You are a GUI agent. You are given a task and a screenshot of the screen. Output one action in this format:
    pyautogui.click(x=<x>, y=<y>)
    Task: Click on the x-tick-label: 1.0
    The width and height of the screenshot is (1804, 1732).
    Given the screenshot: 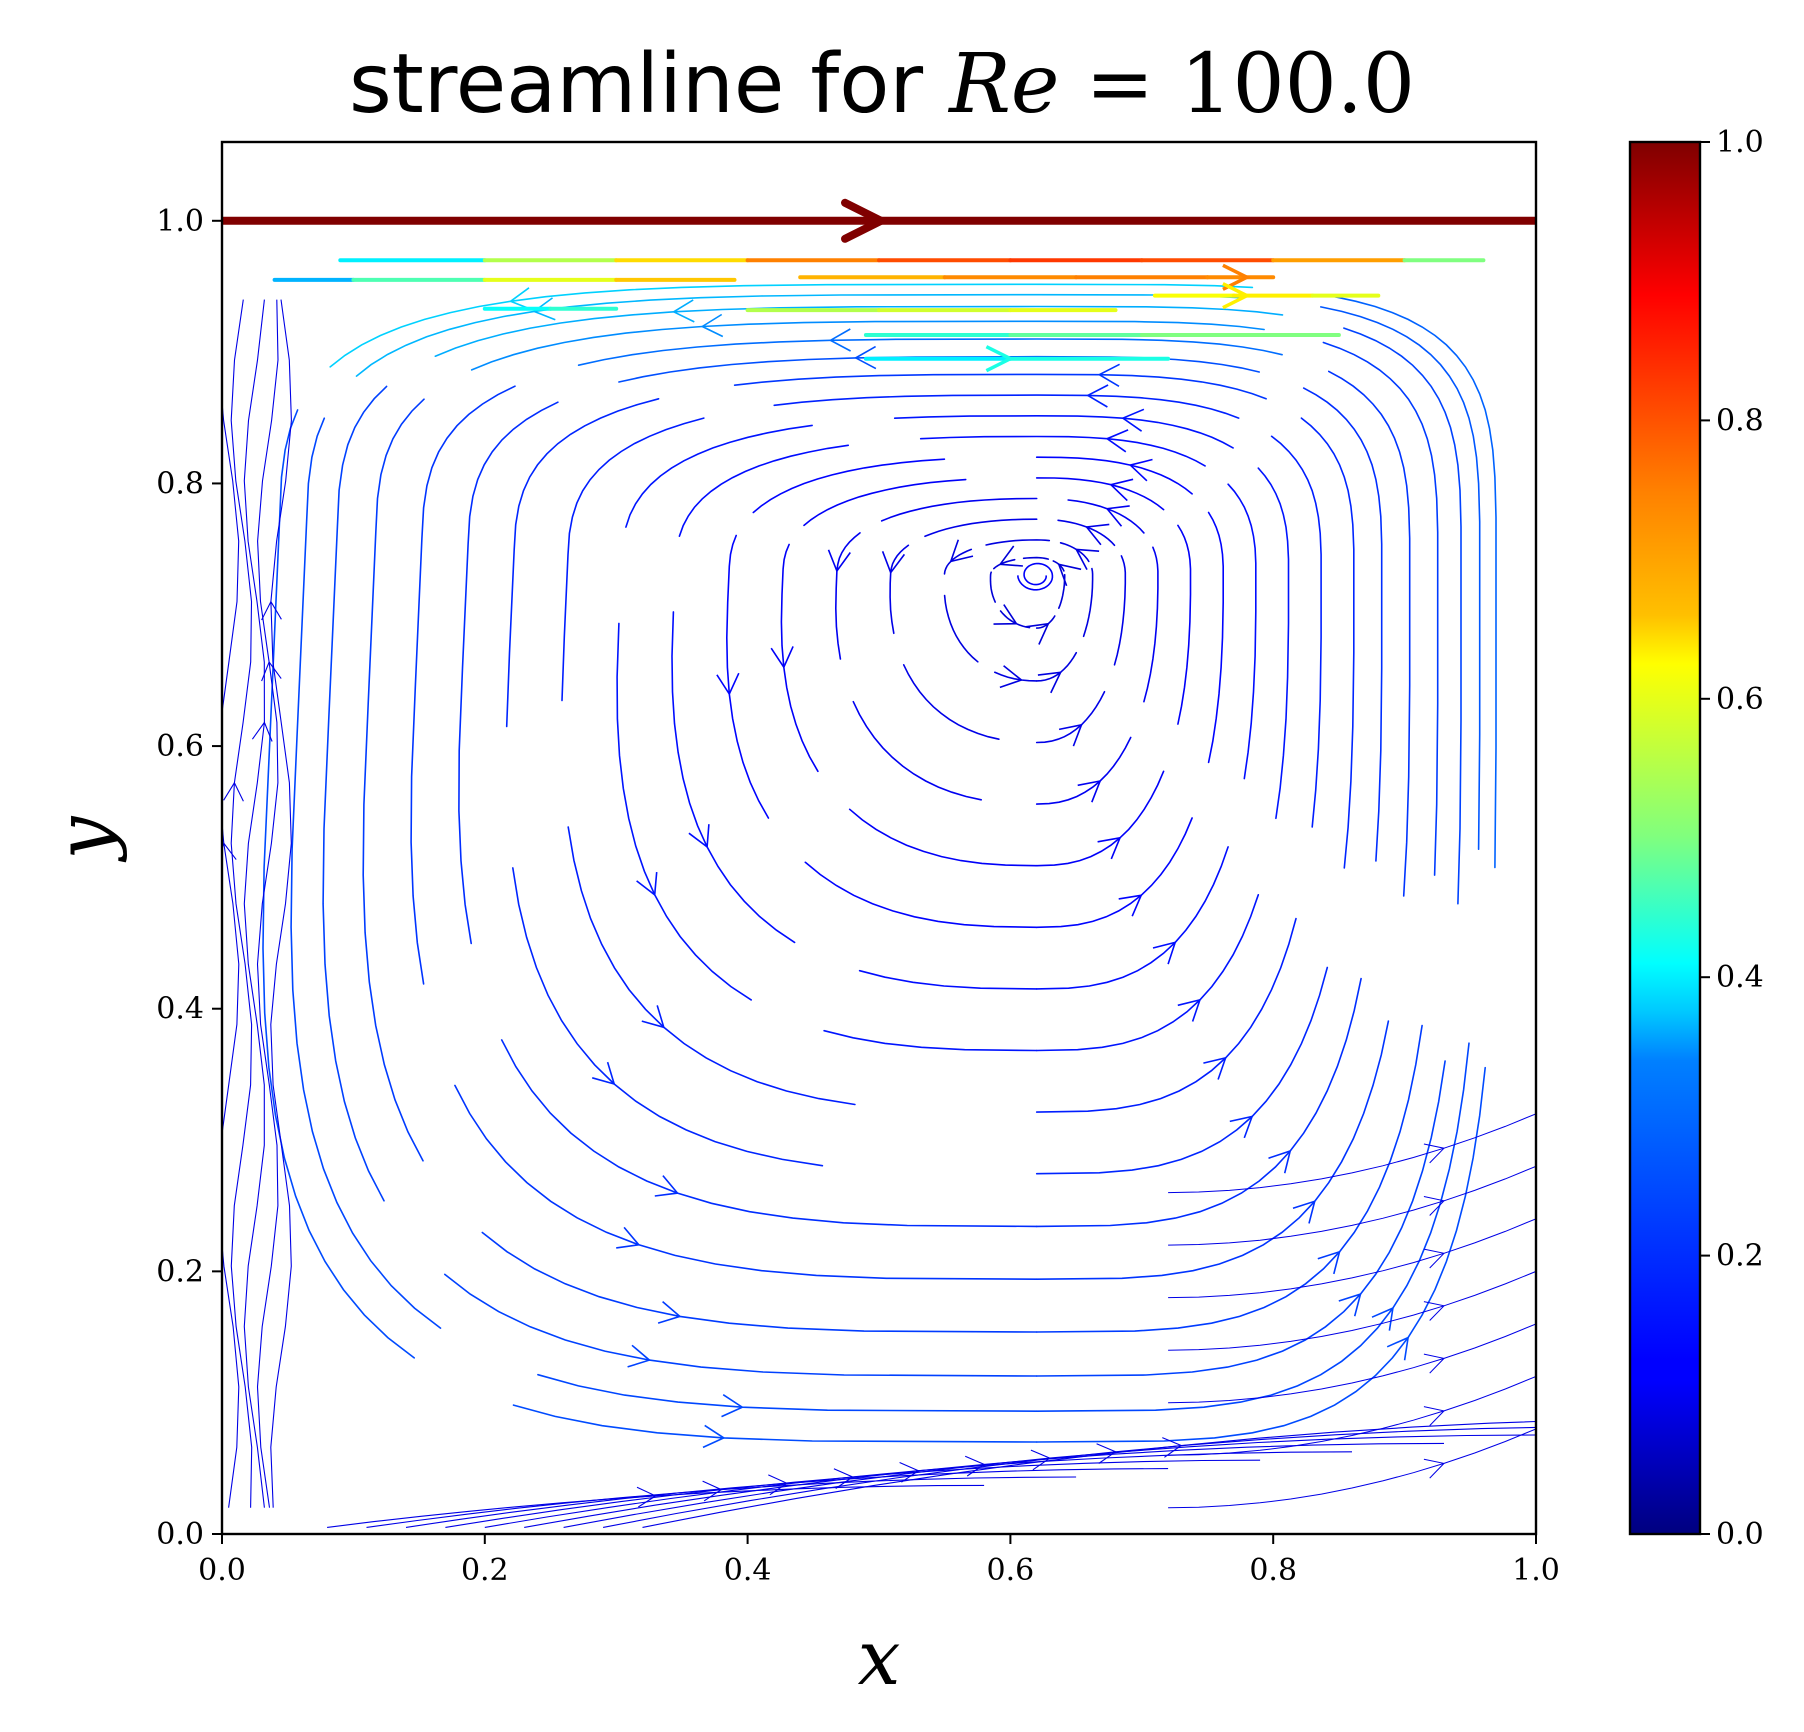 What is the action you would take?
    pyautogui.click(x=1536, y=1570)
    